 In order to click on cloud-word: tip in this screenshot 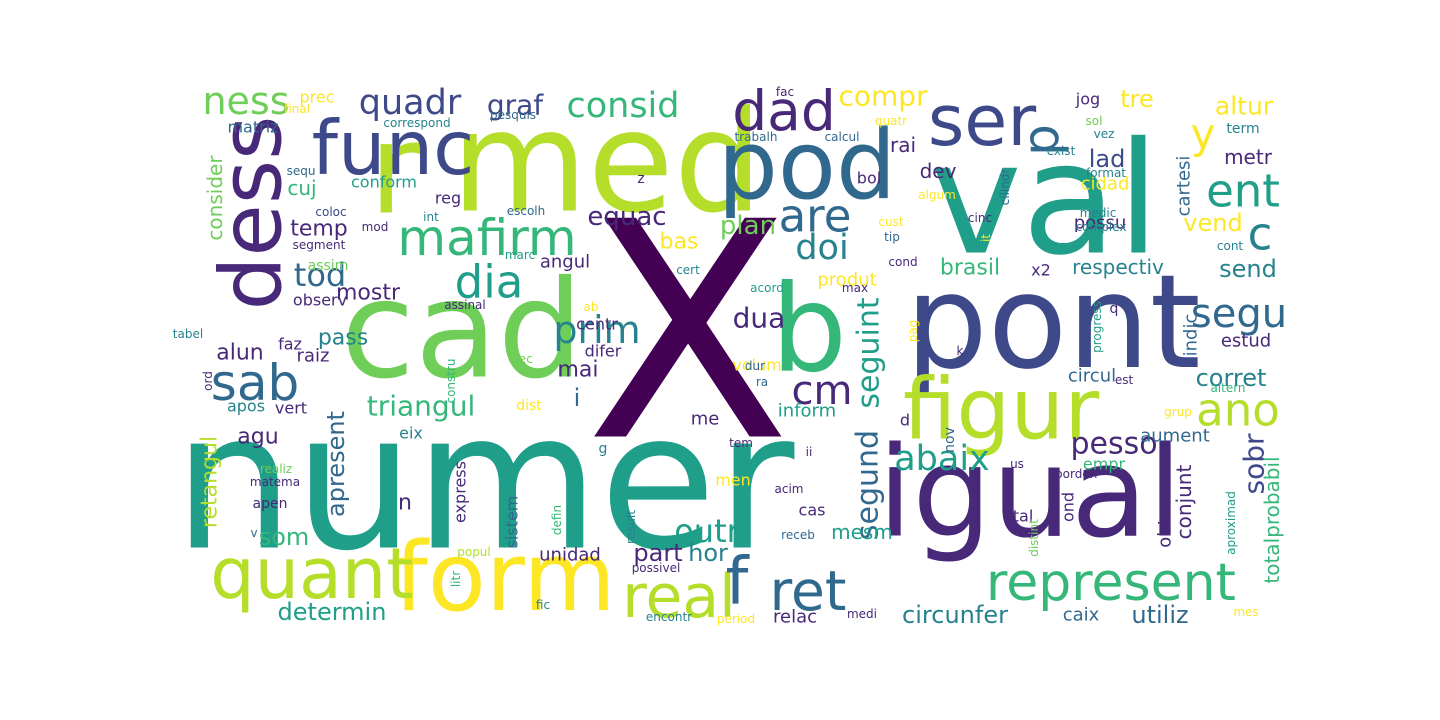, I will do `click(892, 237)`.